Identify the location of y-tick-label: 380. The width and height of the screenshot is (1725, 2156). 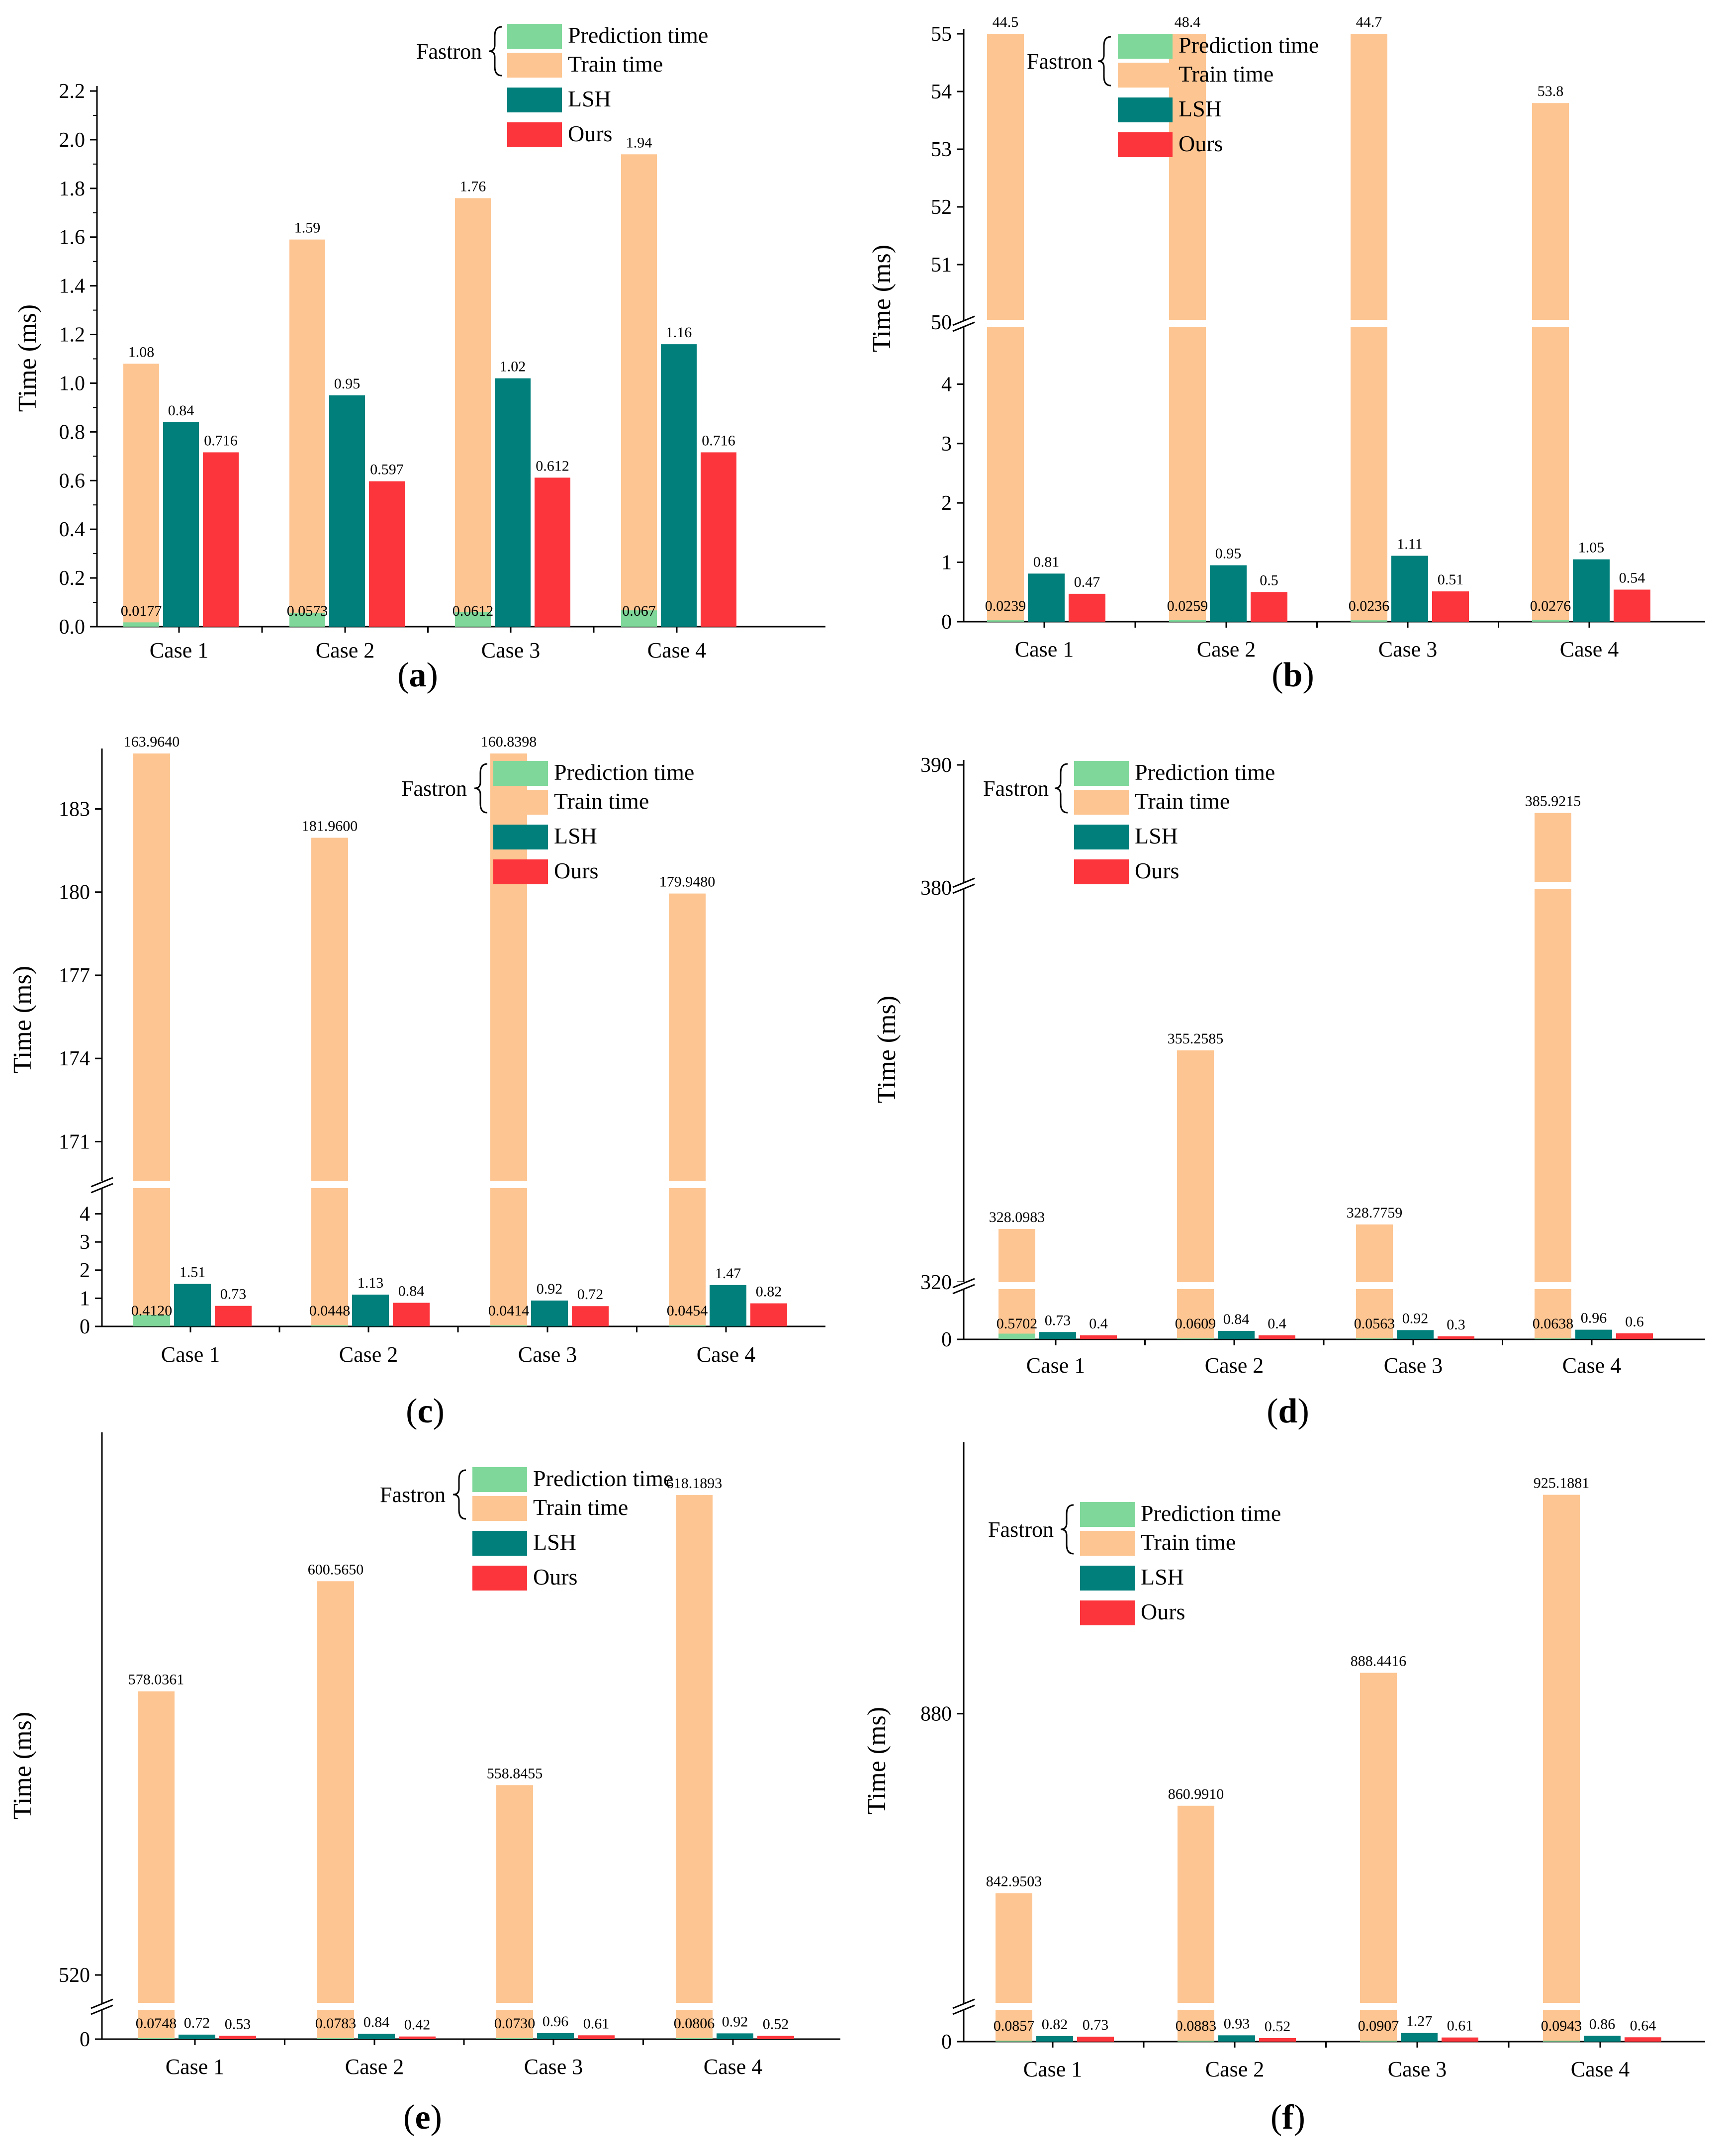
(936, 889).